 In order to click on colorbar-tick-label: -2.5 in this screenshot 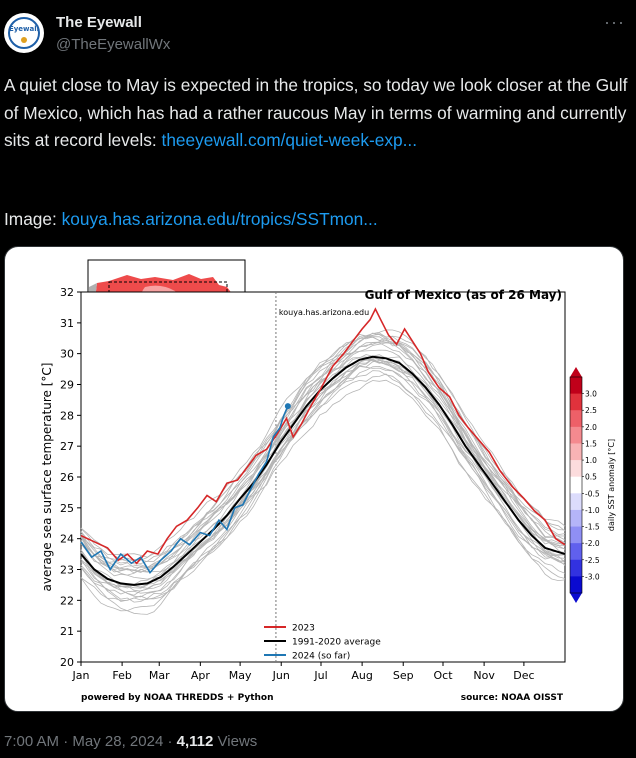, I will do `click(592, 560)`.